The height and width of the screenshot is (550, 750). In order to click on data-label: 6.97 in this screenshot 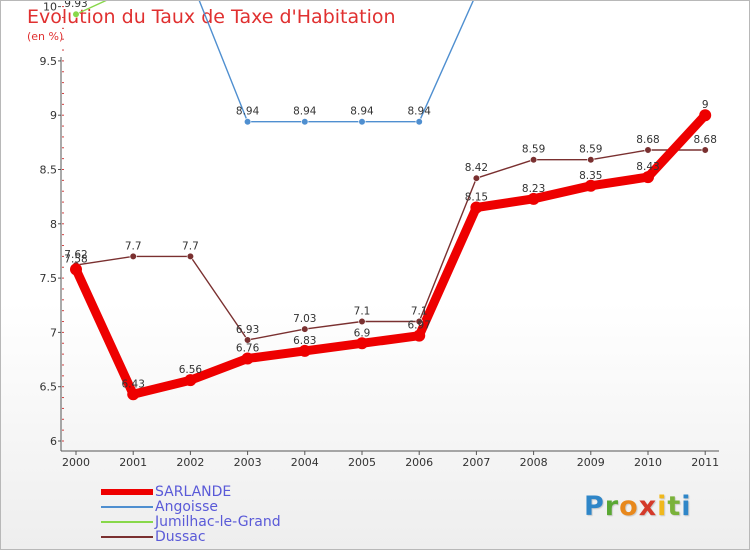, I will do `click(419, 326)`.